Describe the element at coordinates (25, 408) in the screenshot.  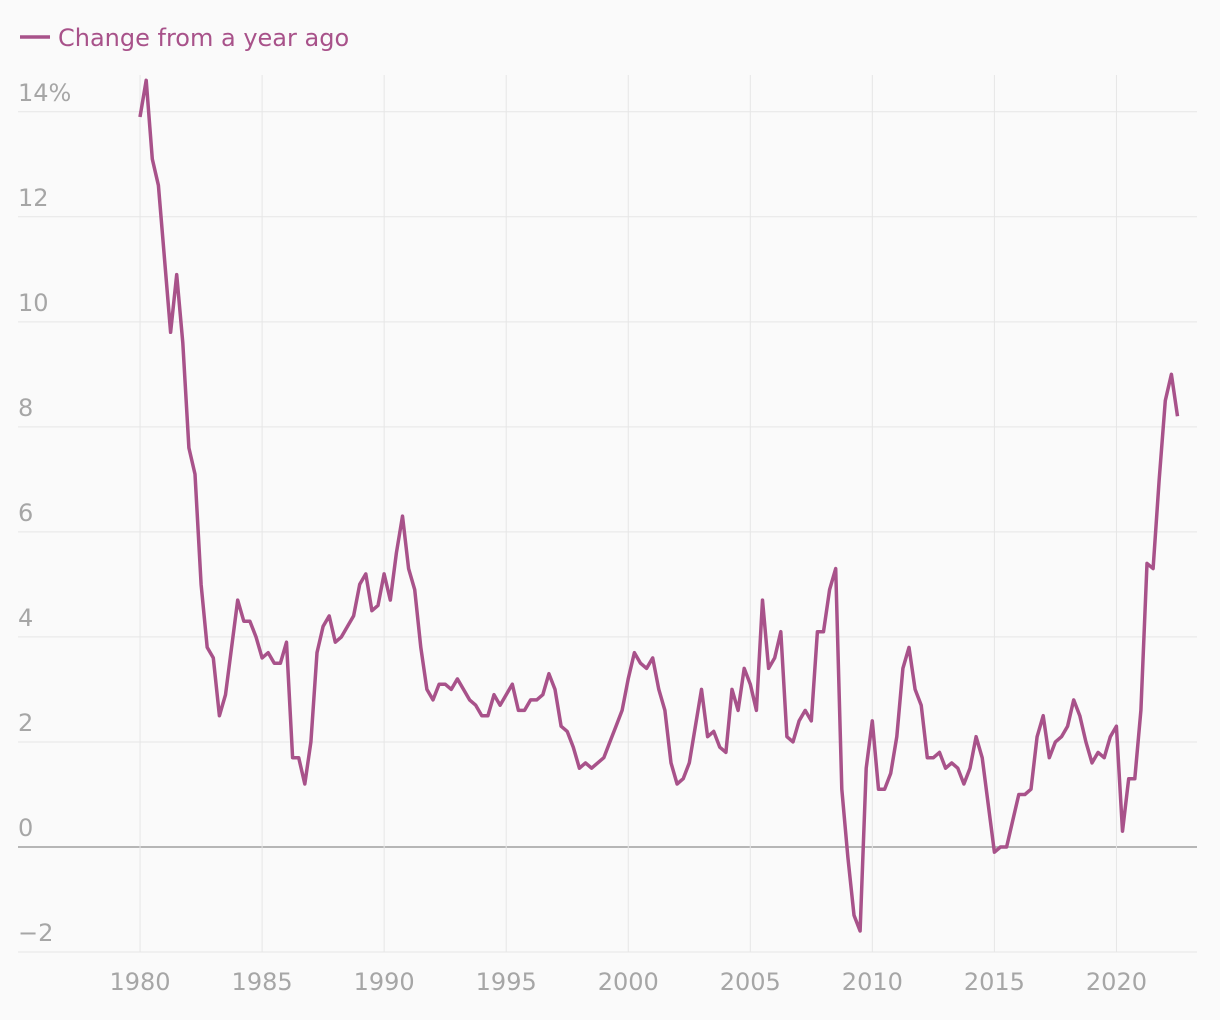
I see `y-tick-label: 8` at that location.